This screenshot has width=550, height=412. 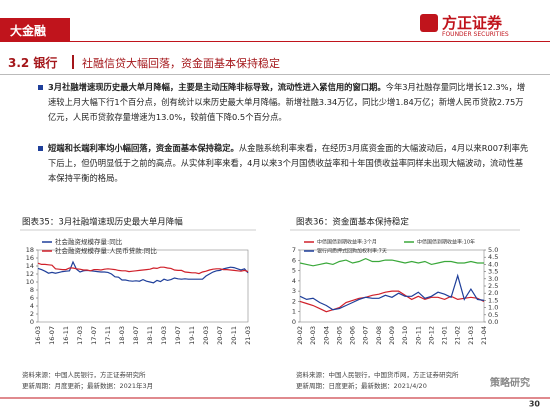 I want to click on chart-title: 图表36：资金面基本保持稳定, so click(x=352, y=222).